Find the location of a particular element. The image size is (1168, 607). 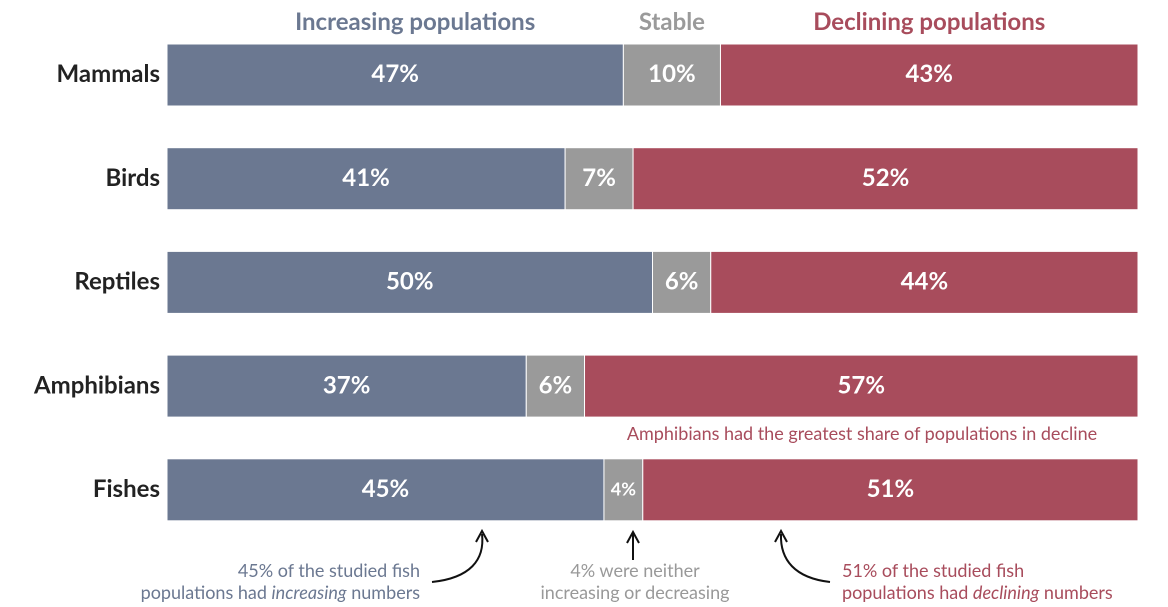

value-label: 51% is located at coordinates (891, 488).